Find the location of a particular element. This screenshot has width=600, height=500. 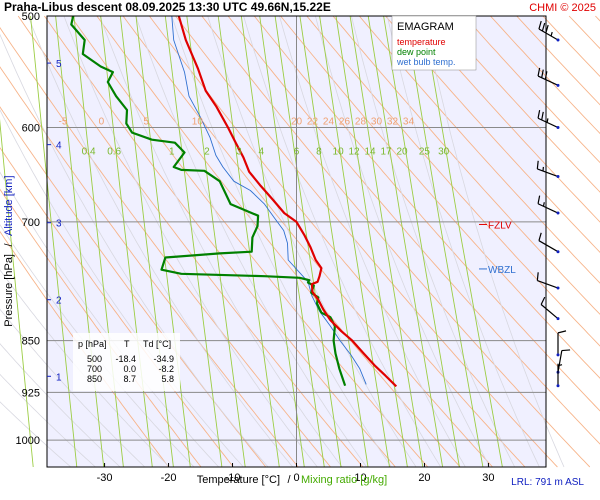

legend-temperature: temperature is located at coordinates (421, 42).